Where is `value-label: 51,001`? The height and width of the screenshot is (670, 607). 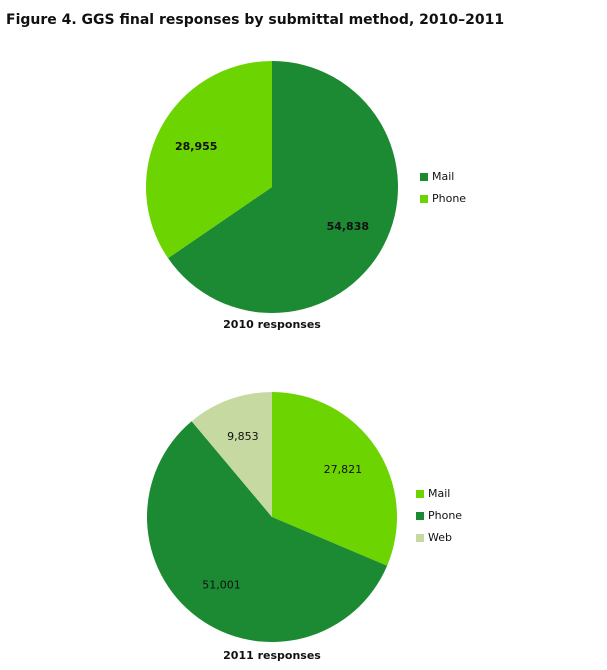
value-label: 51,001 is located at coordinates (221, 584).